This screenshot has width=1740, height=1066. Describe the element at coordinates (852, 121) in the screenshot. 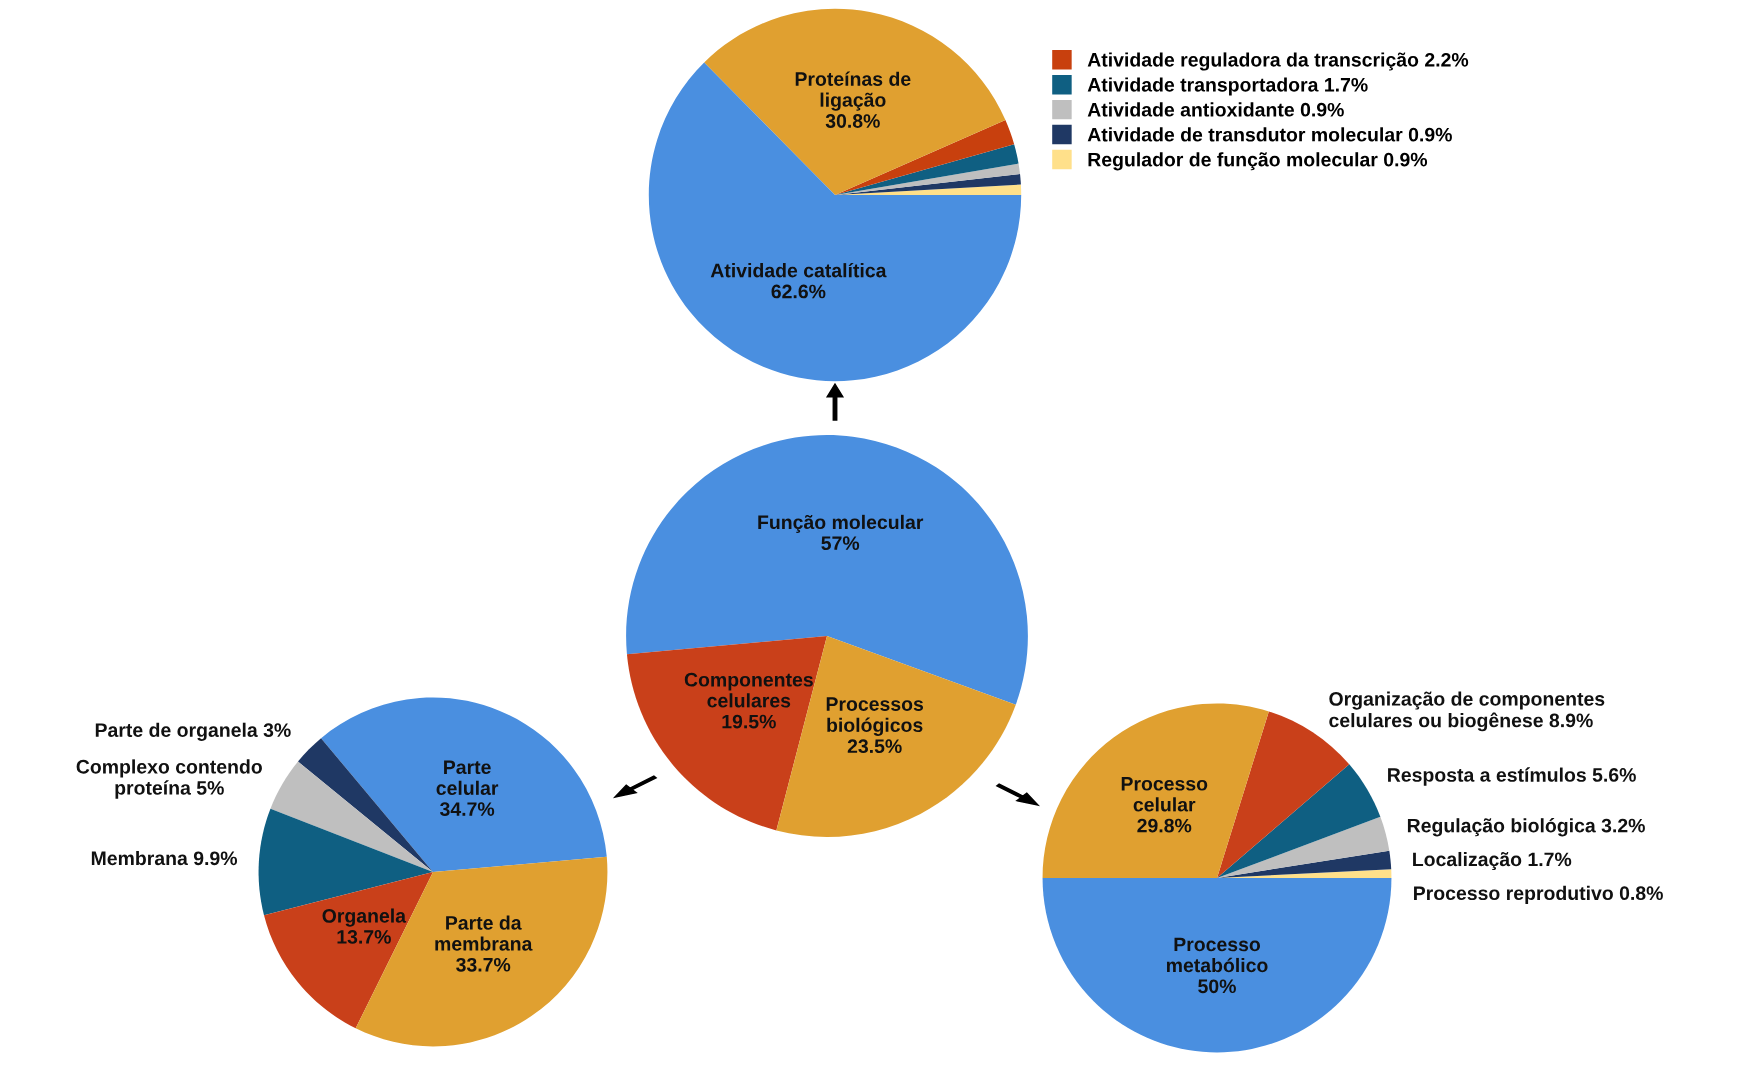

I see `data-label: 30.8%` at that location.